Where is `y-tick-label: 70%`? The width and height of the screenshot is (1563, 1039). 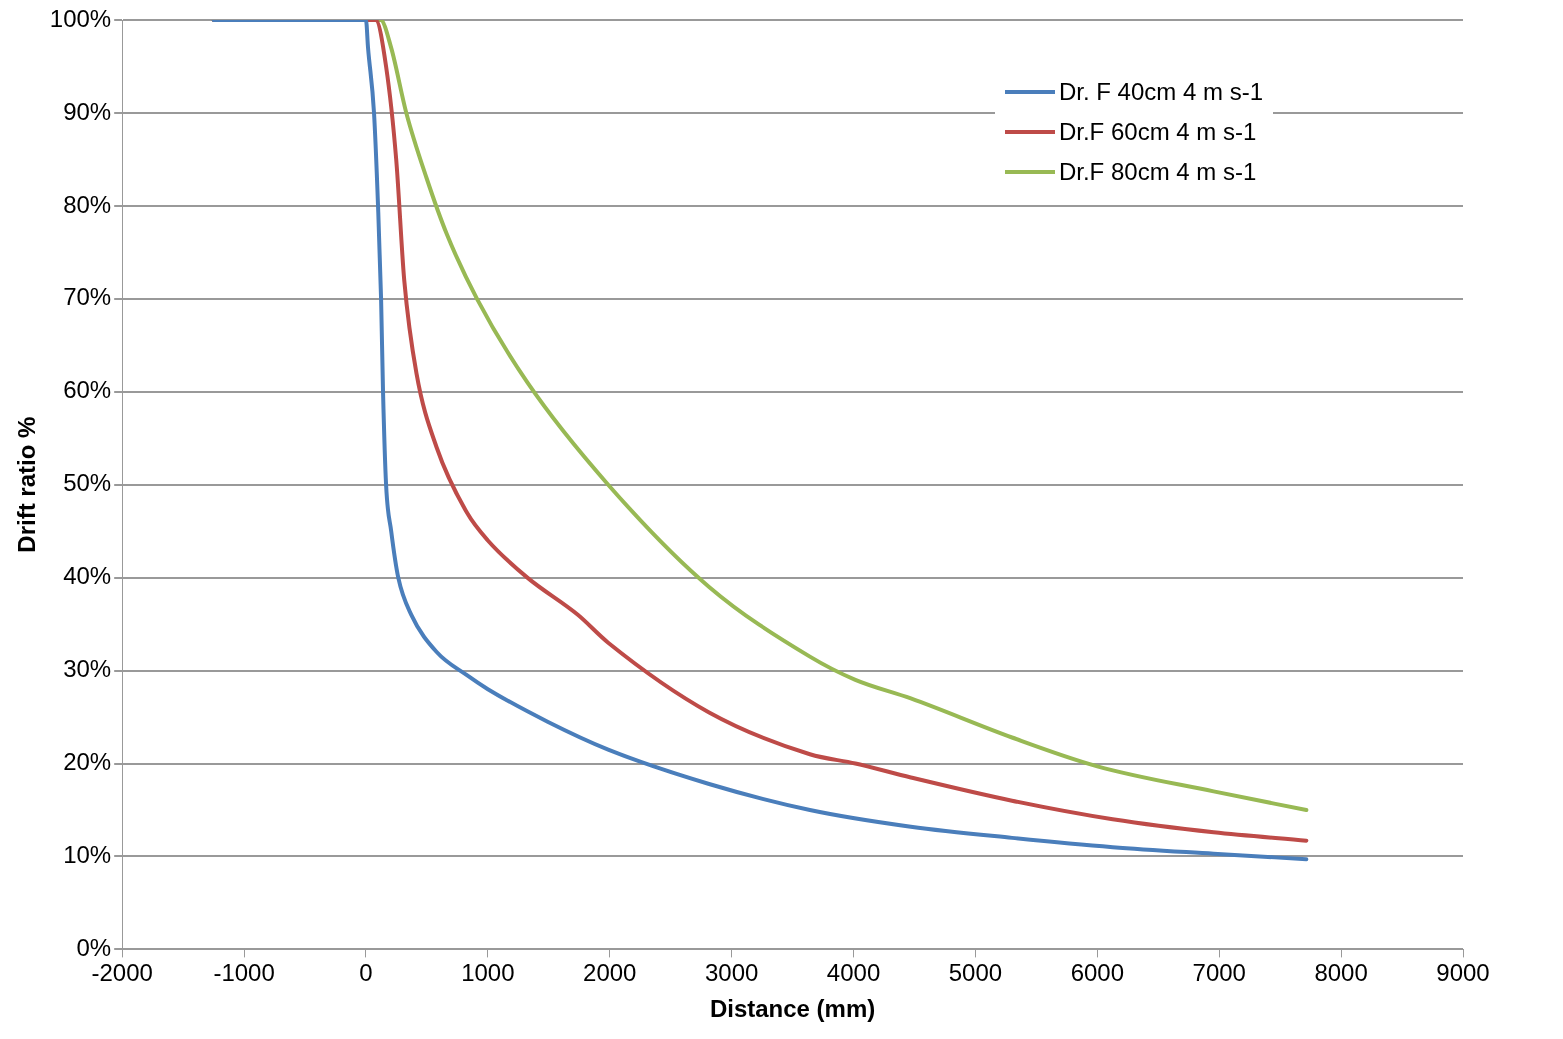
y-tick-label: 70% is located at coordinates (87, 297).